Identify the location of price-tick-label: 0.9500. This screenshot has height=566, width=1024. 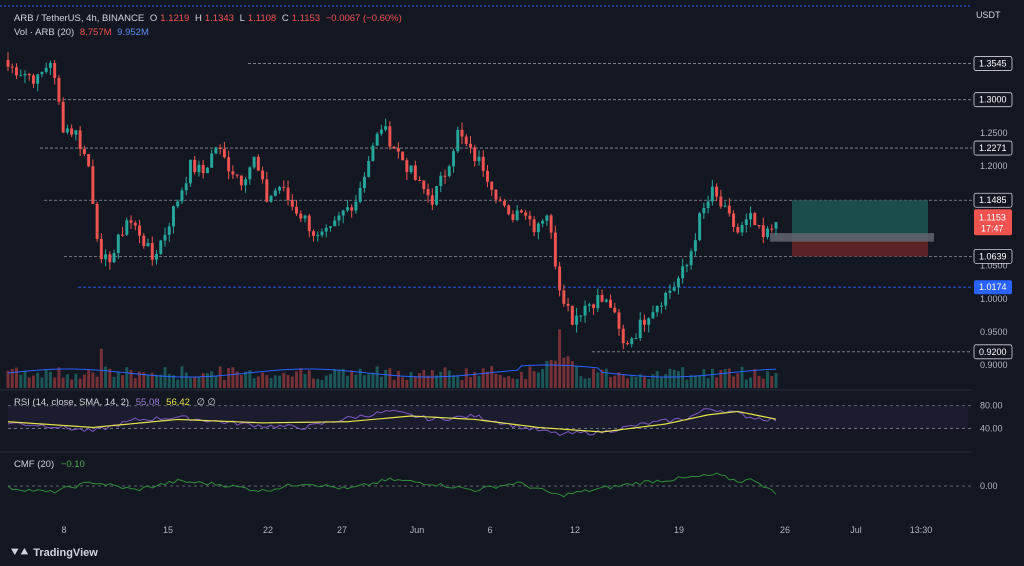
(994, 332).